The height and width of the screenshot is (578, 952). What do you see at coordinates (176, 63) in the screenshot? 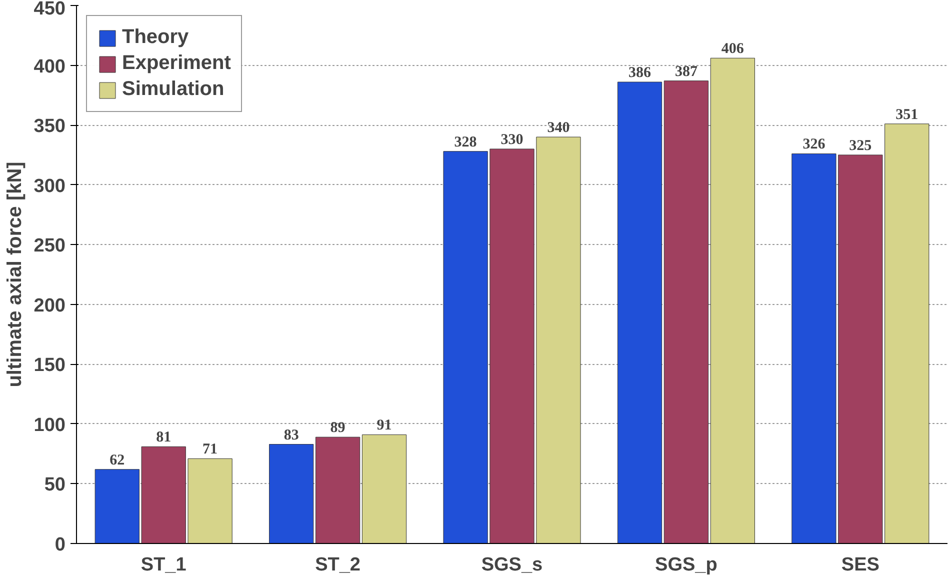
I see `legend-label: Experiment` at bounding box center [176, 63].